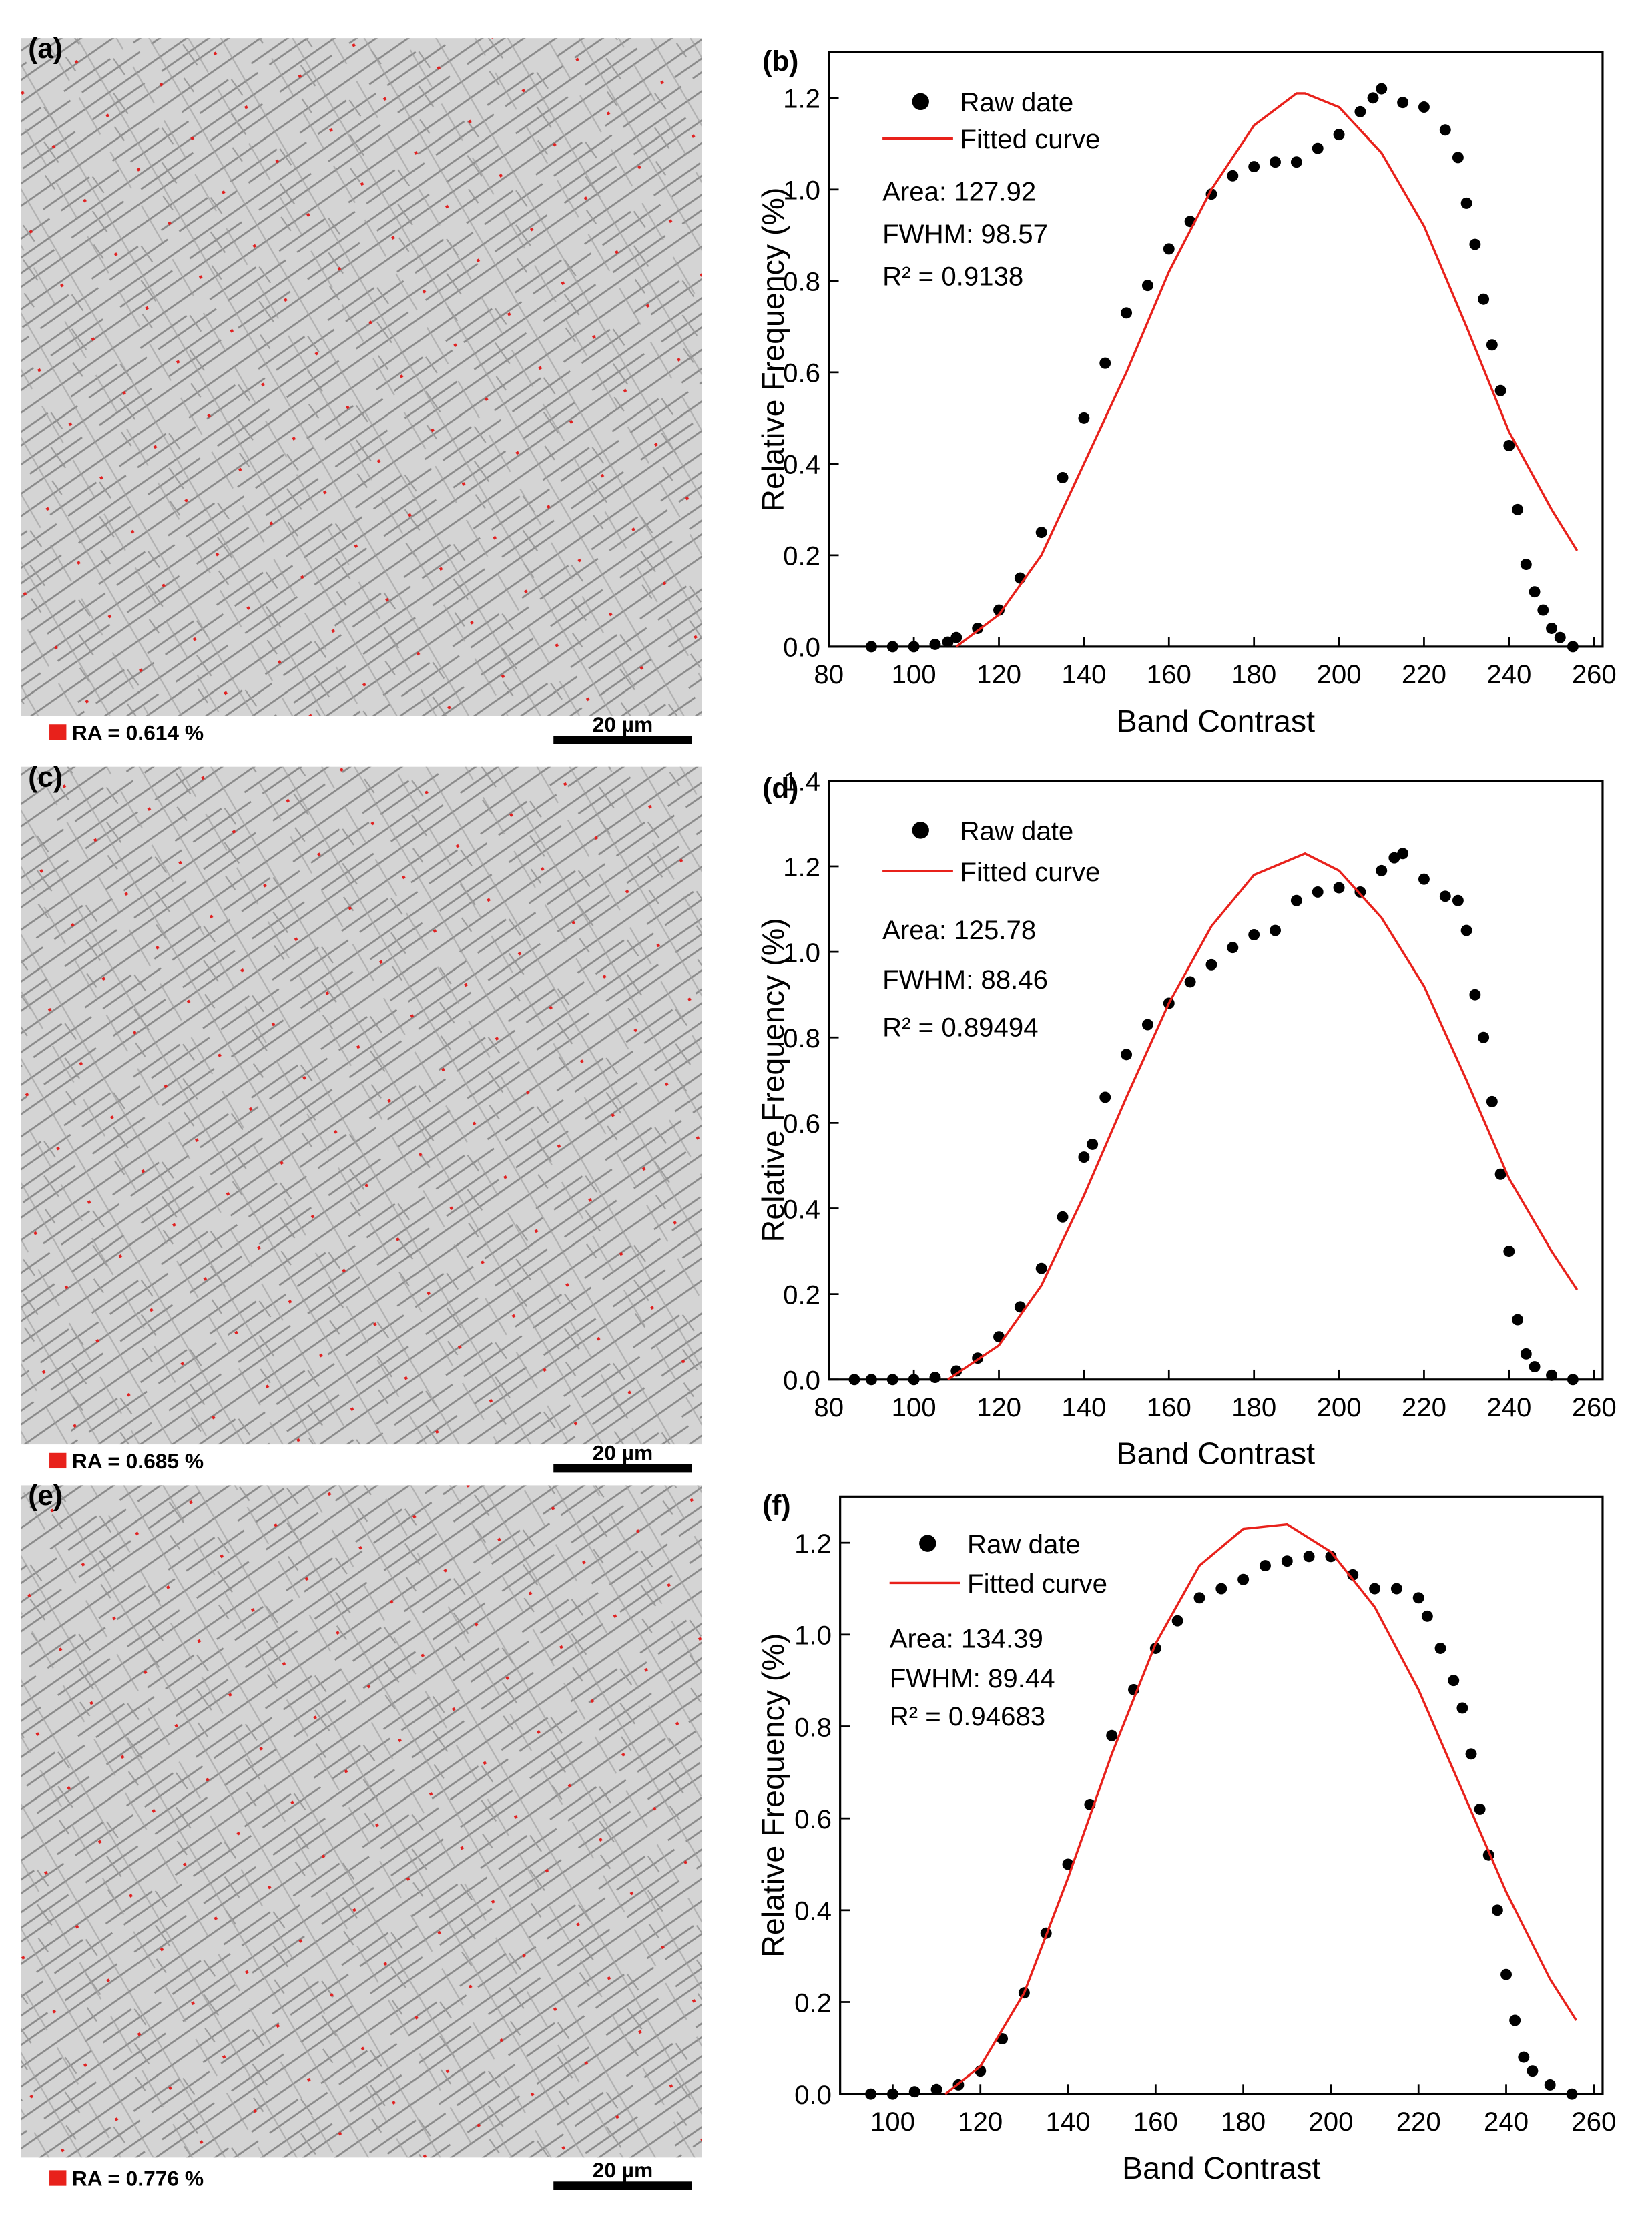 The image size is (1652, 2214). Describe the element at coordinates (813, 1911) in the screenshot. I see `y-tick-label: 0.4` at that location.